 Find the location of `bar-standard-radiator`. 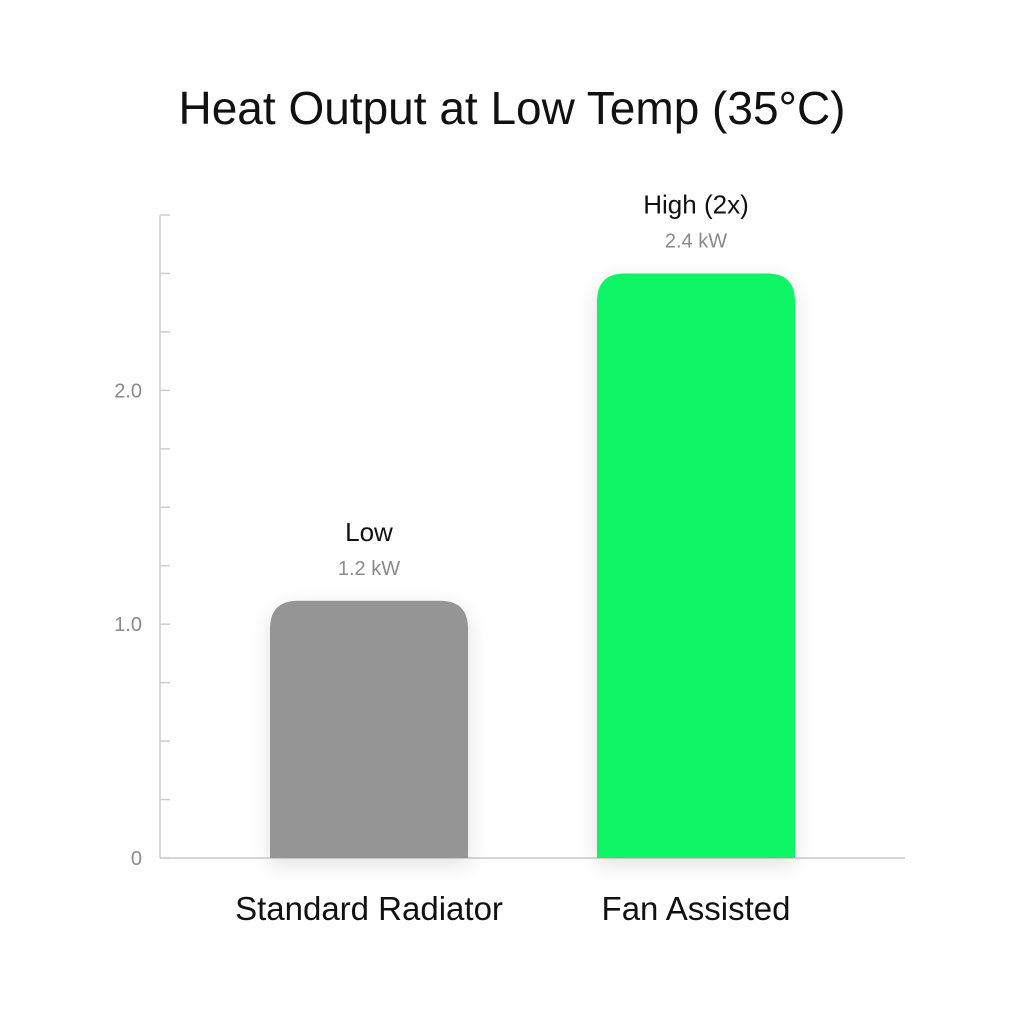

bar-standard-radiator is located at coordinates (369, 729).